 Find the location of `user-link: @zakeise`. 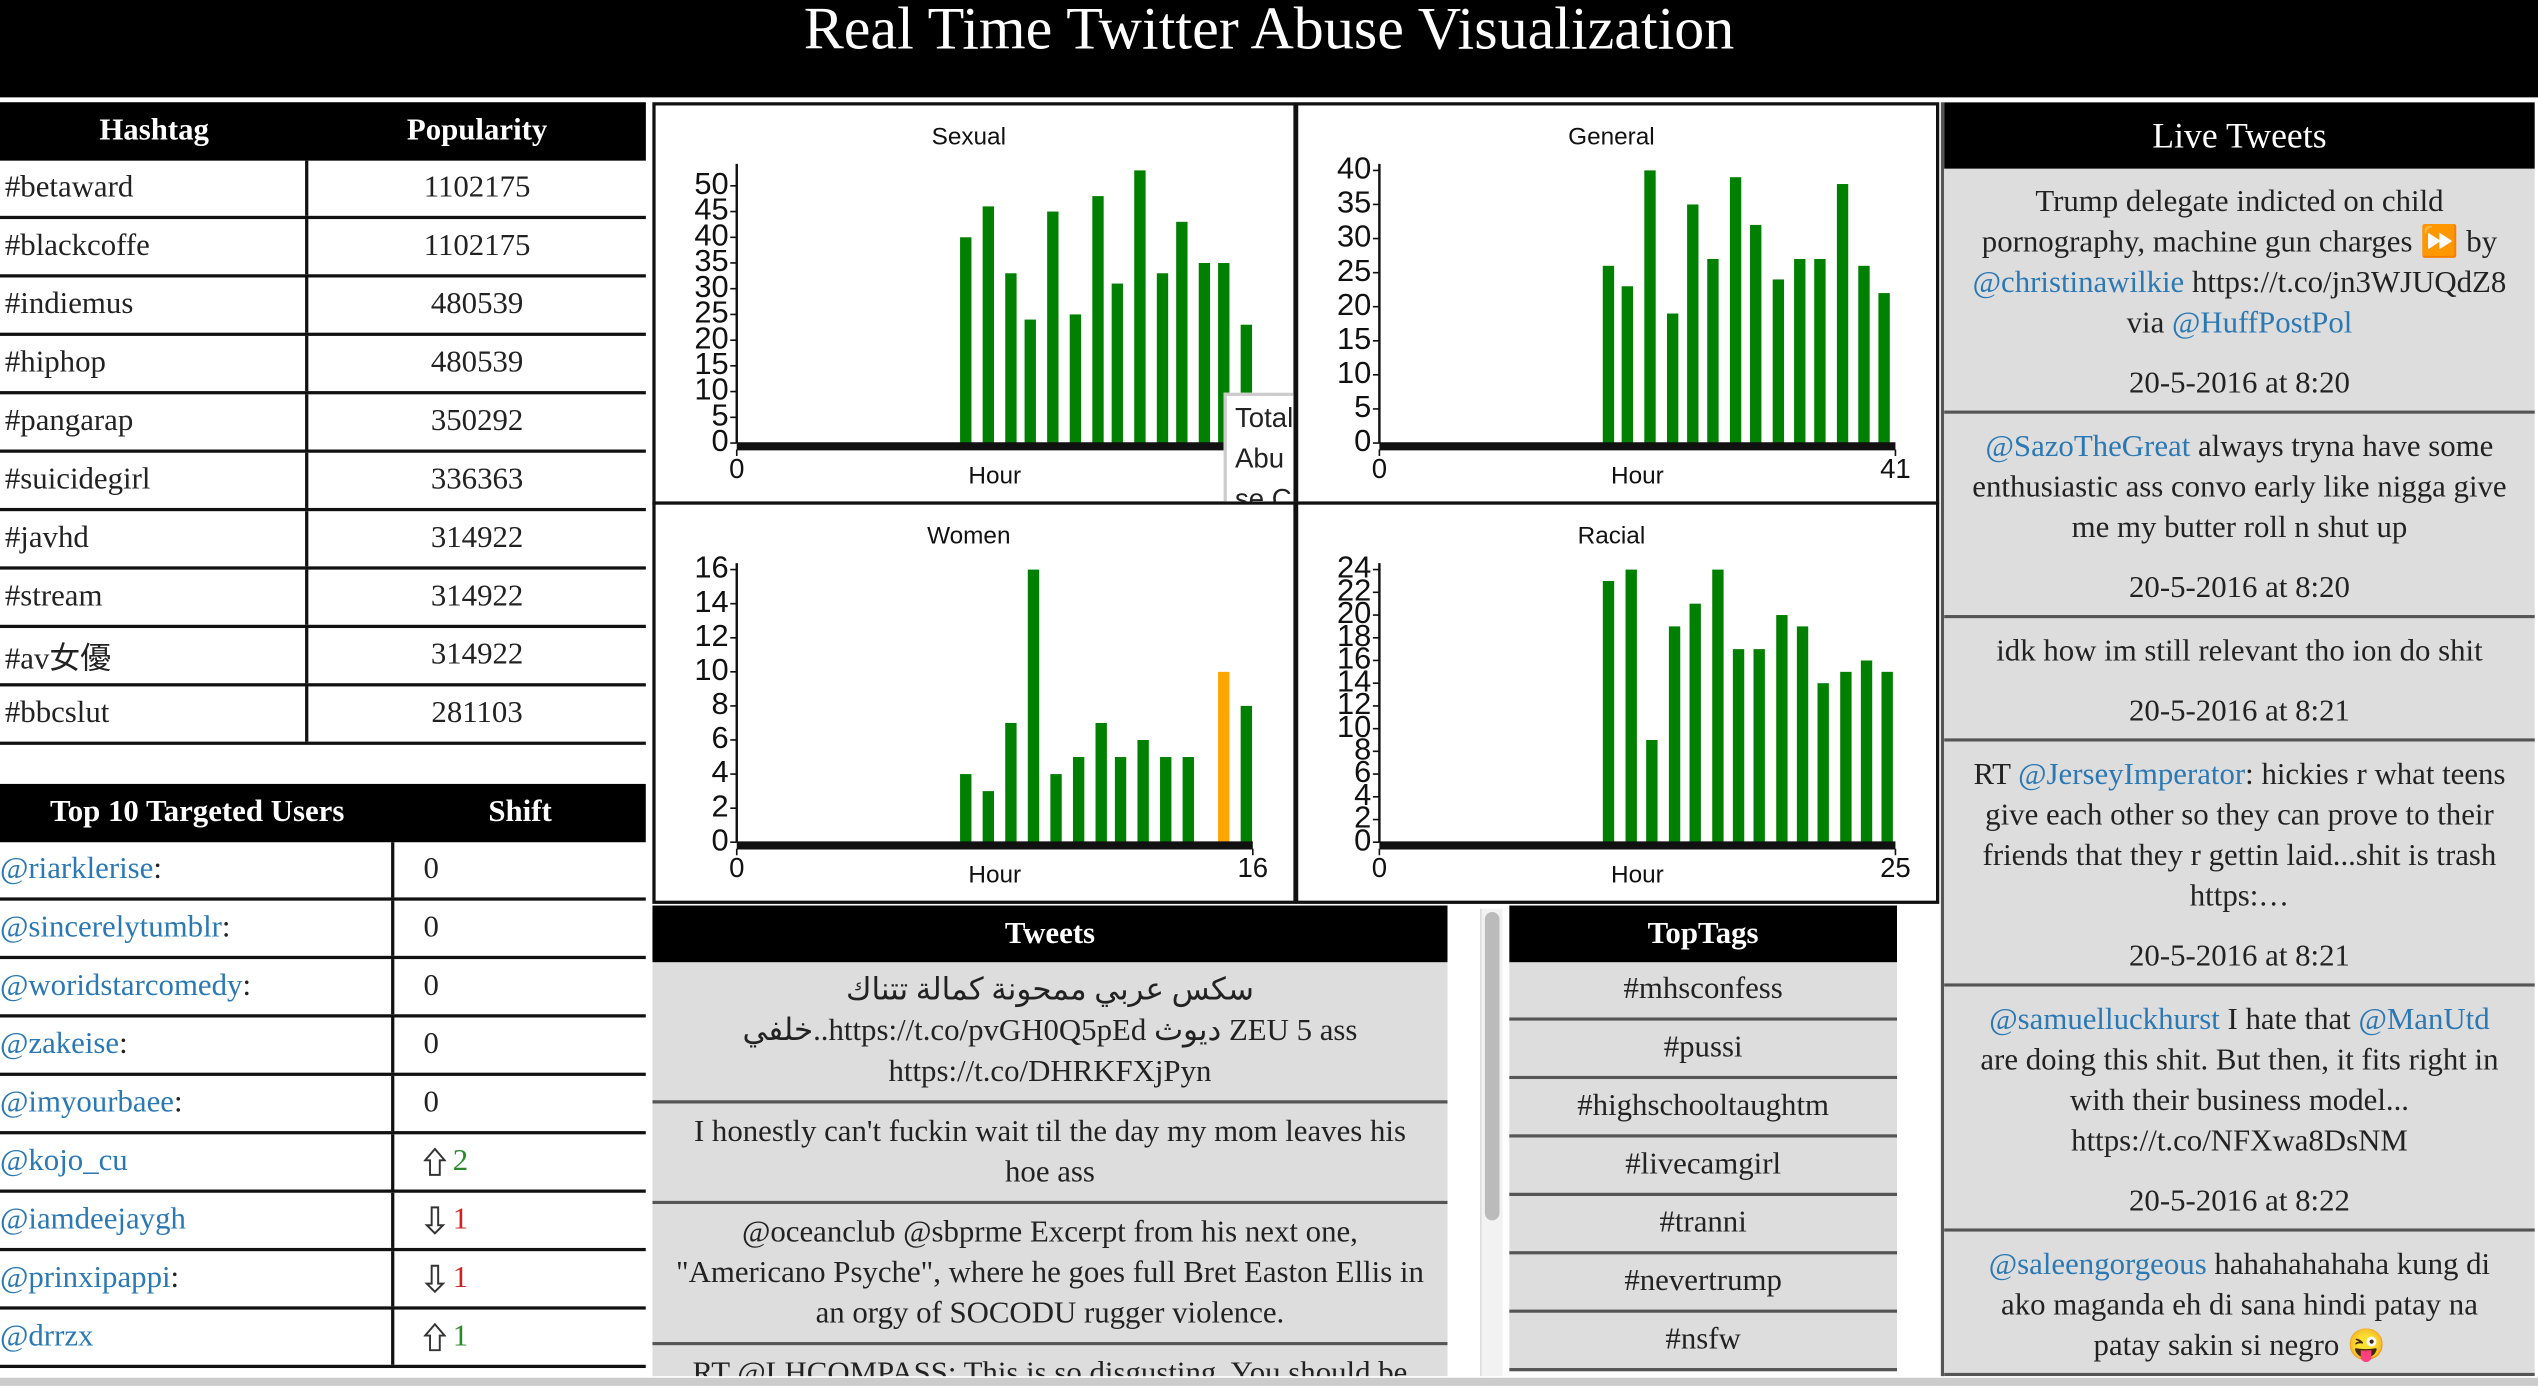

user-link: @zakeise is located at coordinates (60, 1044).